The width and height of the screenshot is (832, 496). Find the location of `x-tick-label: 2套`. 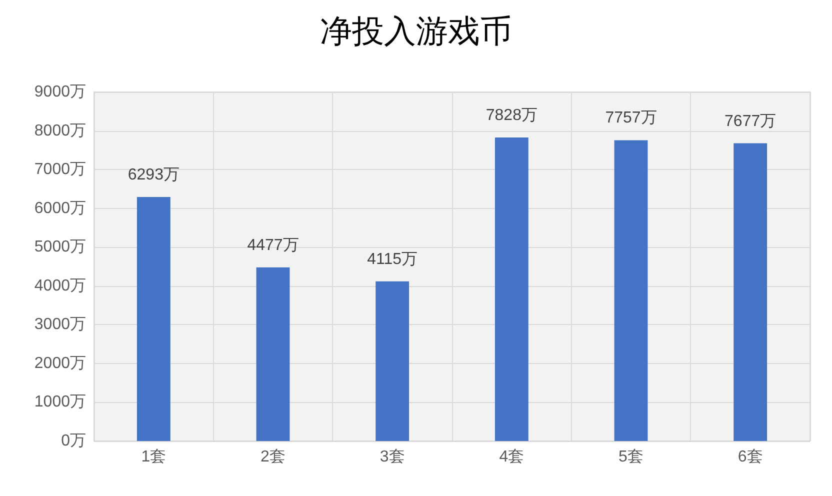

x-tick-label: 2套 is located at coordinates (273, 457).